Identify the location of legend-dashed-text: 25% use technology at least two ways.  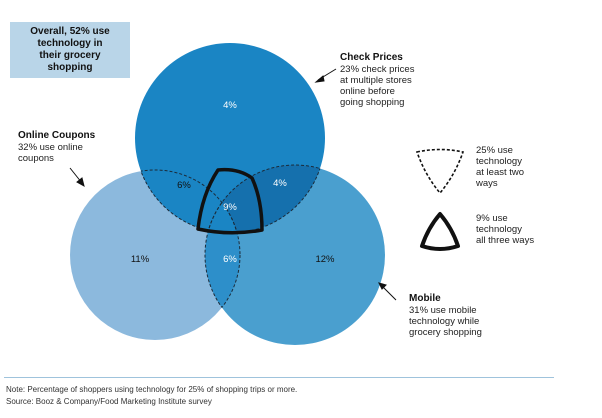
(500, 167).